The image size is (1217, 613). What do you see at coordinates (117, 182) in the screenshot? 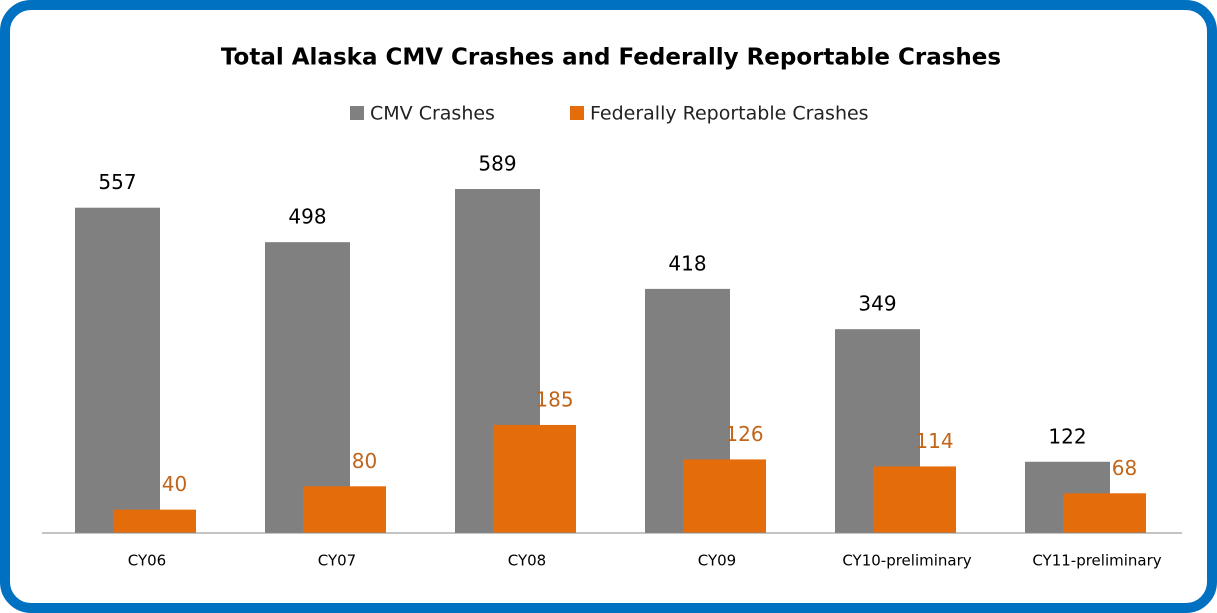
I see `data-label: 557` at bounding box center [117, 182].